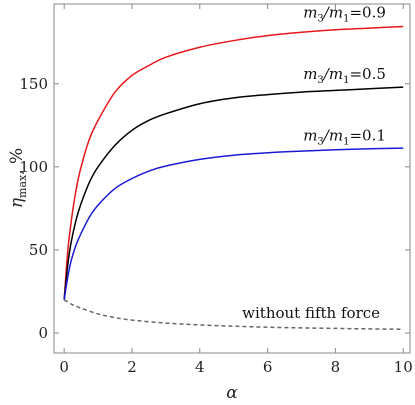 Image resolution: width=415 pixels, height=405 pixels. What do you see at coordinates (268, 367) in the screenshot?
I see `x-tick-label: 6` at bounding box center [268, 367].